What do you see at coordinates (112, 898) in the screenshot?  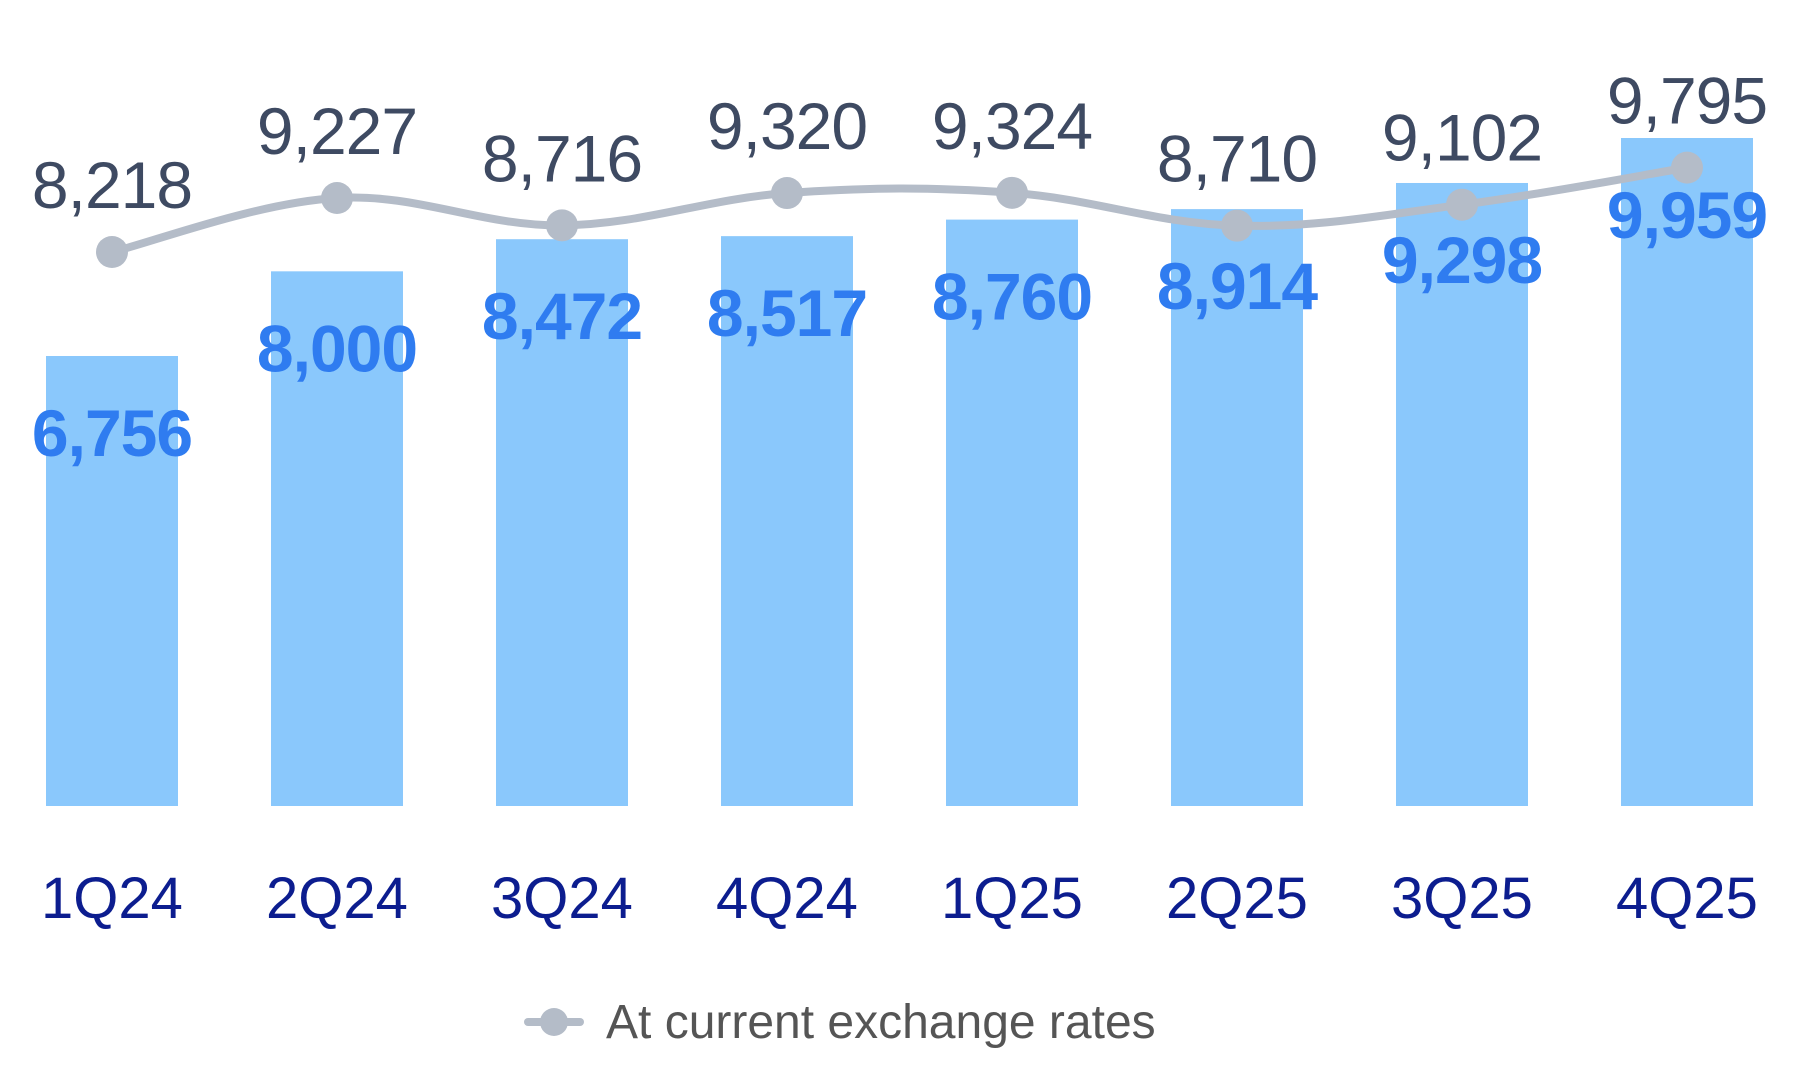 I see `x-tick-label-1Q24: 1Q24` at bounding box center [112, 898].